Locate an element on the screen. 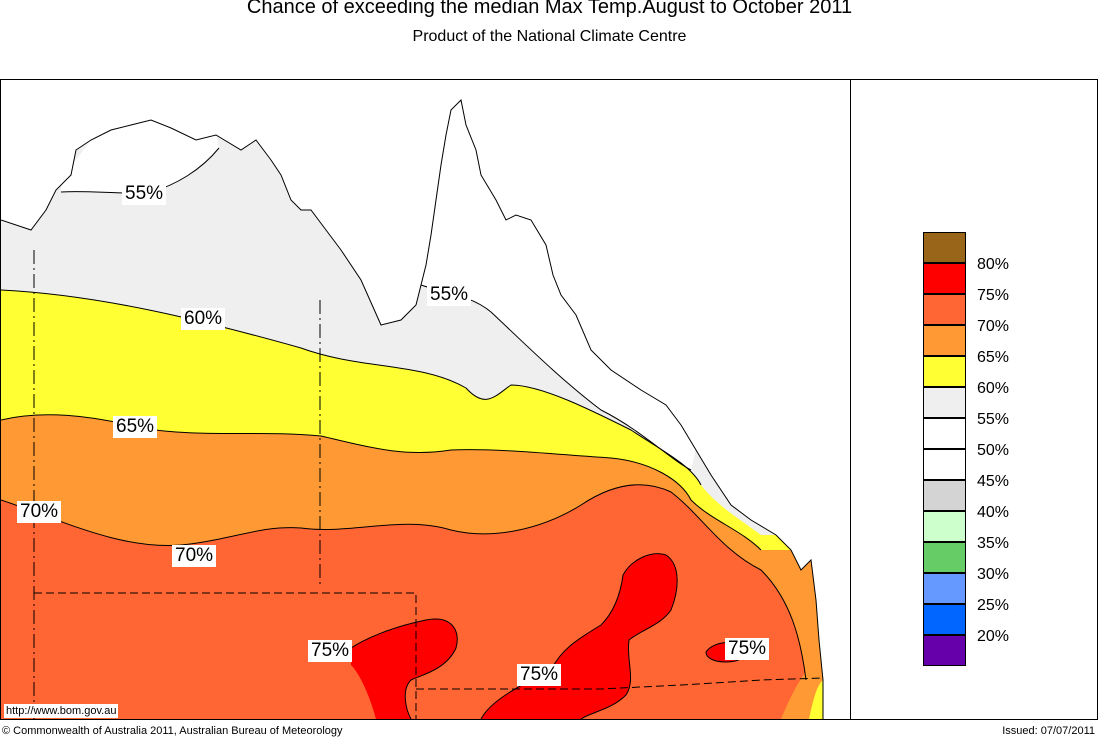  issued-date: Issued: 07/07/2011 is located at coordinates (1048, 731).